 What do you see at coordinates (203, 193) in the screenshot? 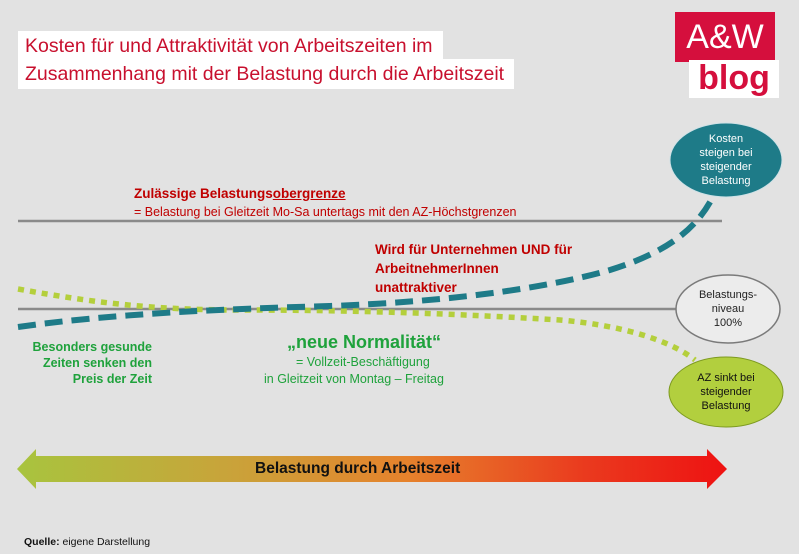
I see `upper-limit-heading-prefix: Zulässige Belastungs` at bounding box center [203, 193].